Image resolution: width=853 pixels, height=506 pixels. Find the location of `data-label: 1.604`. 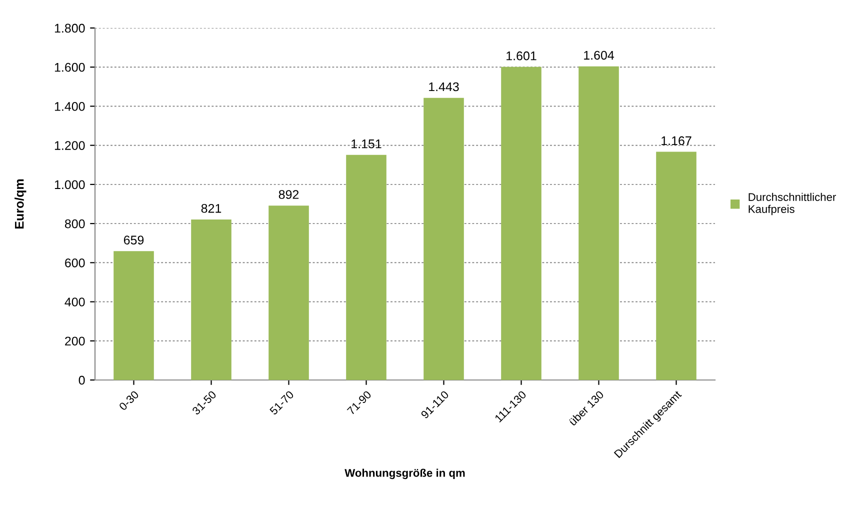

data-label: 1.604 is located at coordinates (599, 55).